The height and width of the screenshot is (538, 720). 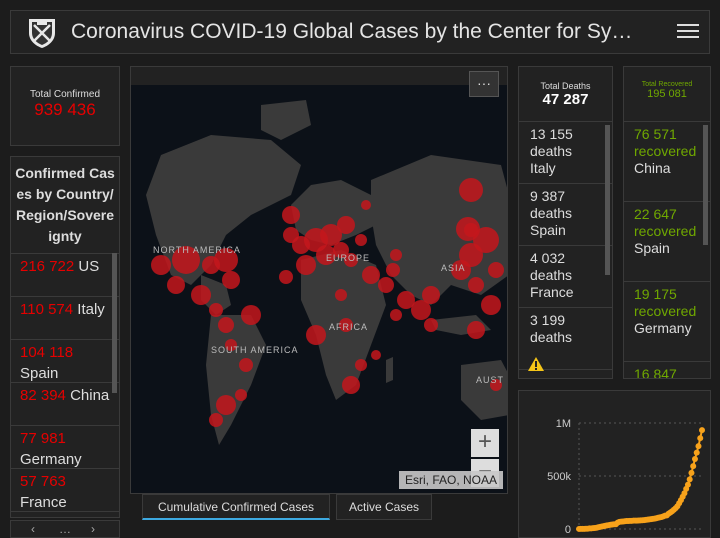 I want to click on total-confirmed-panel: Total Confirmed 939 436, so click(x=65, y=106).